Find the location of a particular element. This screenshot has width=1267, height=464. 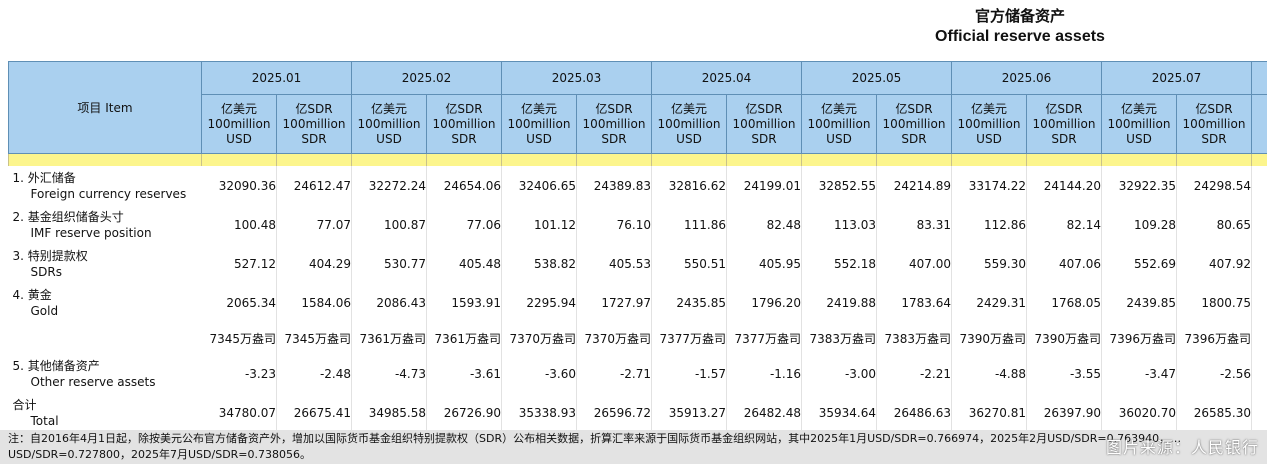

value-cell: 82.14 is located at coordinates (1064, 224).